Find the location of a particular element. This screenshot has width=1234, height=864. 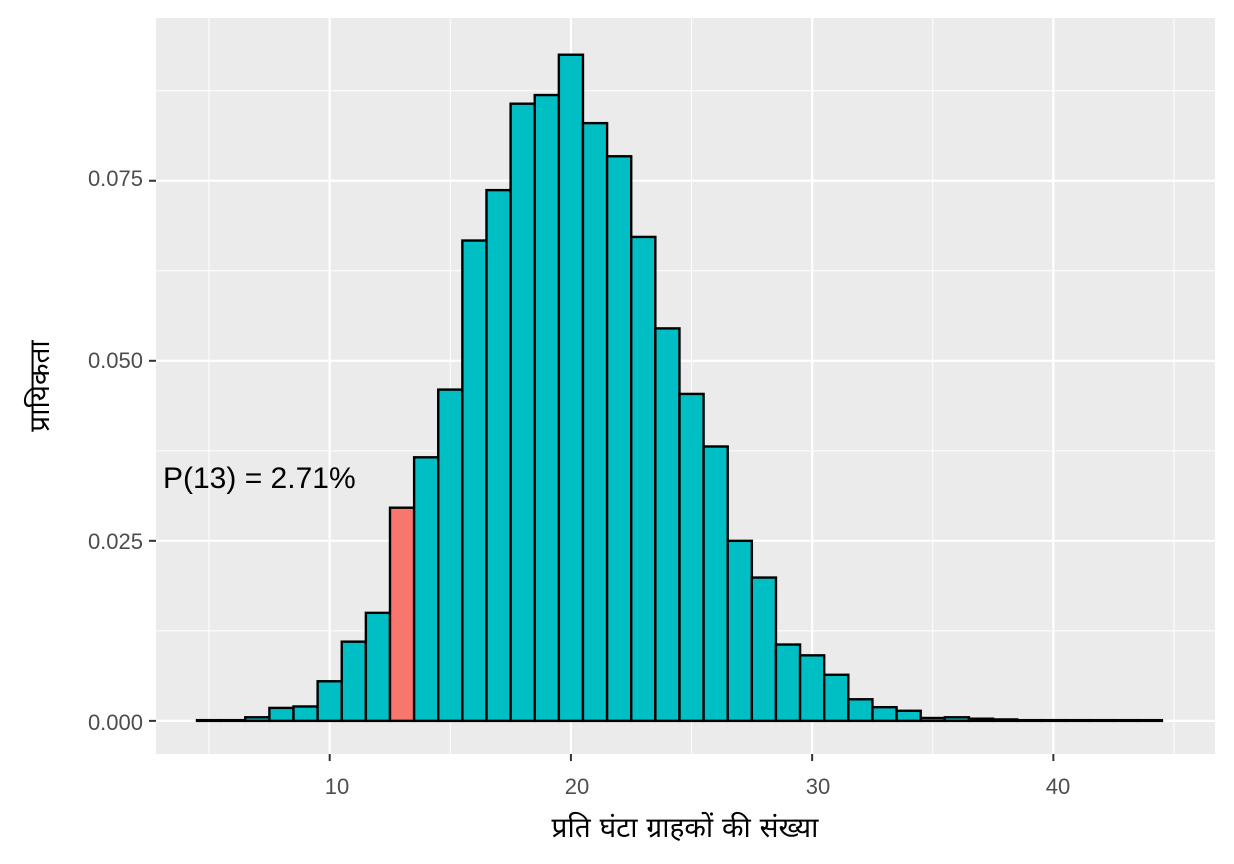

y-tick-label-3: 0.075 is located at coordinates (115, 178).